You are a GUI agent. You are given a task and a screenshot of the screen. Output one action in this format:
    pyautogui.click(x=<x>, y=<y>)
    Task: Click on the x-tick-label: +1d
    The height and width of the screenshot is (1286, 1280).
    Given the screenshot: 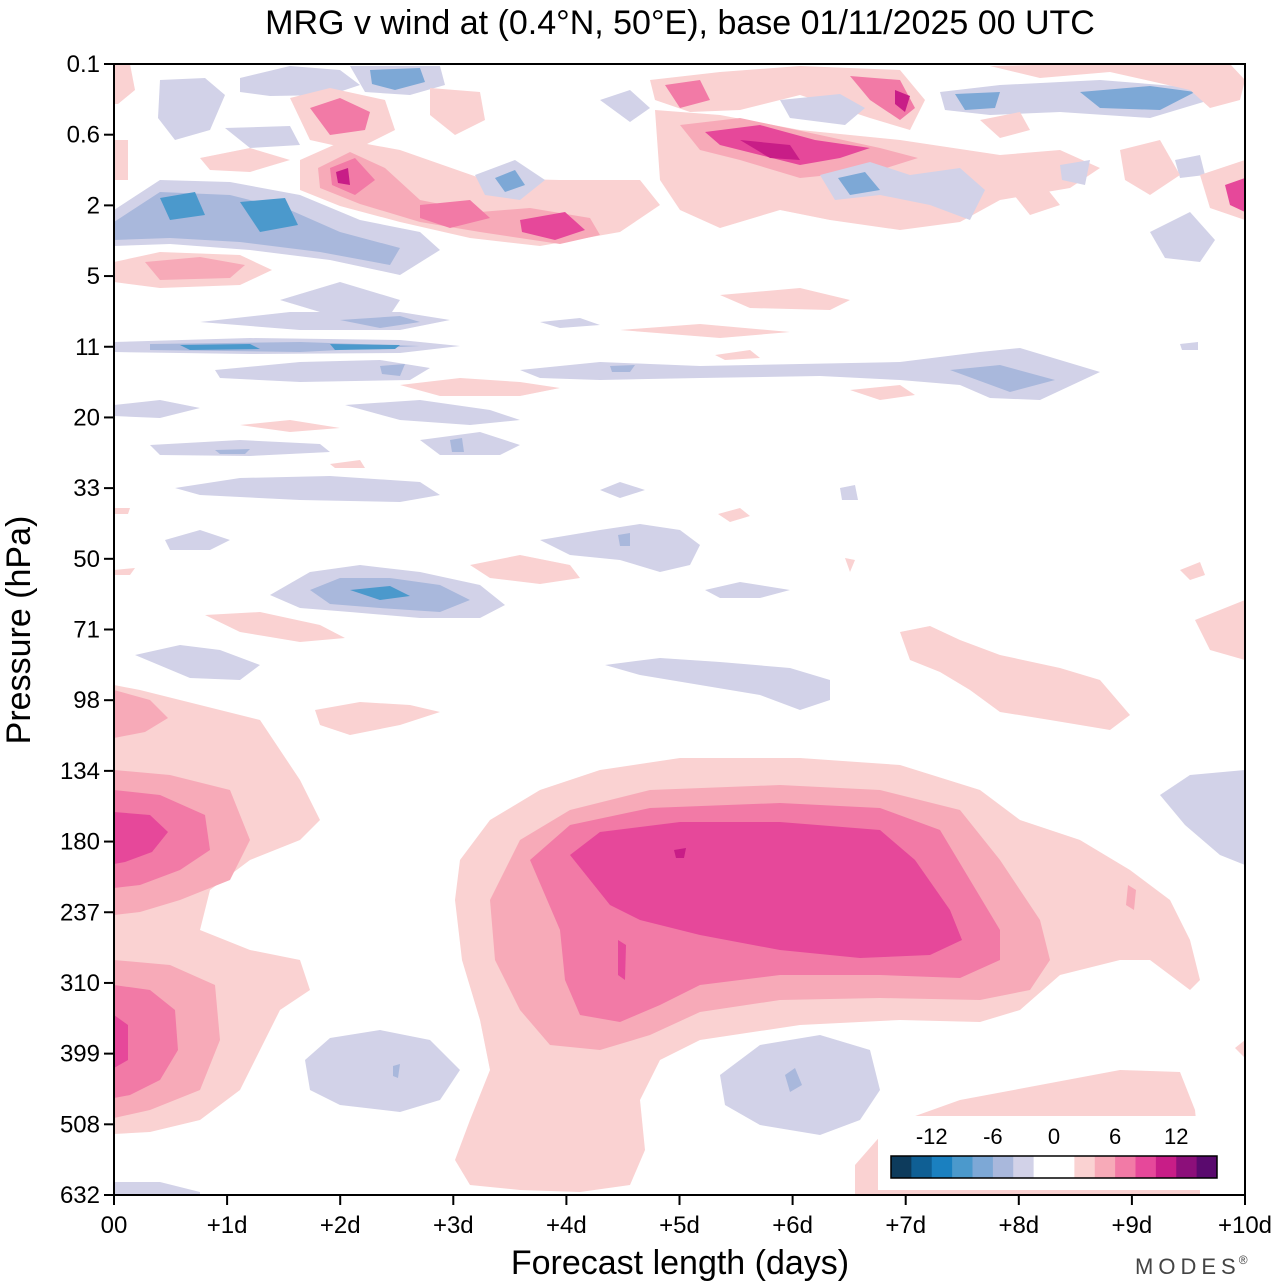 What is the action you would take?
    pyautogui.click(x=227, y=1225)
    